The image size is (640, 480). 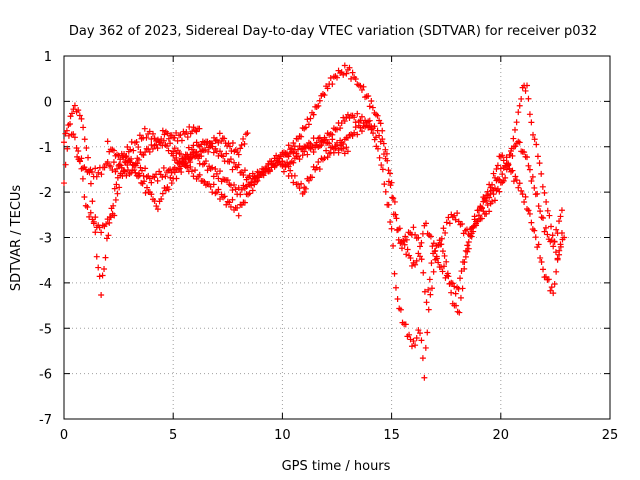 What do you see at coordinates (45, 239) in the screenshot?
I see `y-tick-label: -3` at bounding box center [45, 239].